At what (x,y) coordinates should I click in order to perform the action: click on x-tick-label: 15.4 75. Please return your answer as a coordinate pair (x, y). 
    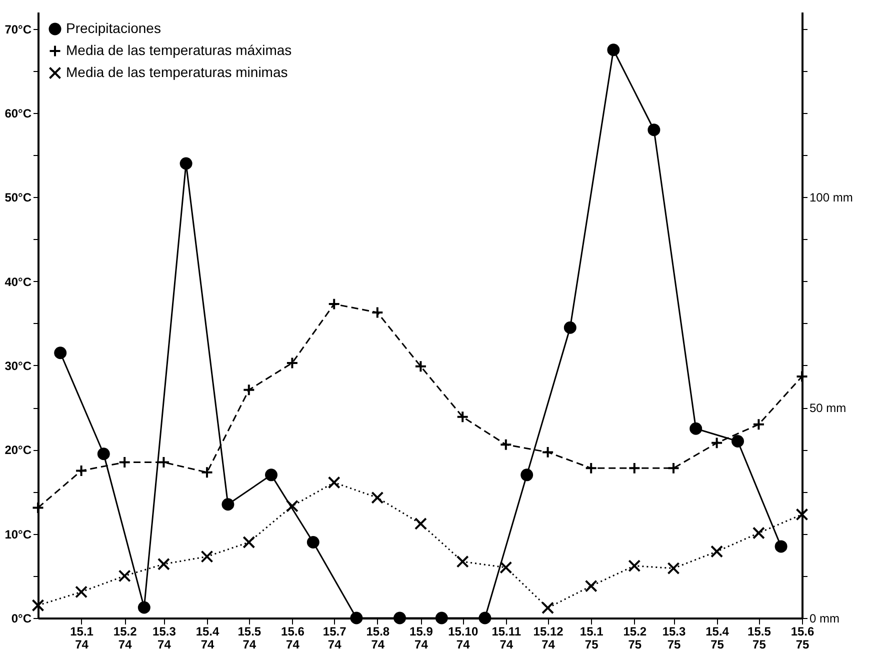
    Looking at the image, I should click on (718, 638).